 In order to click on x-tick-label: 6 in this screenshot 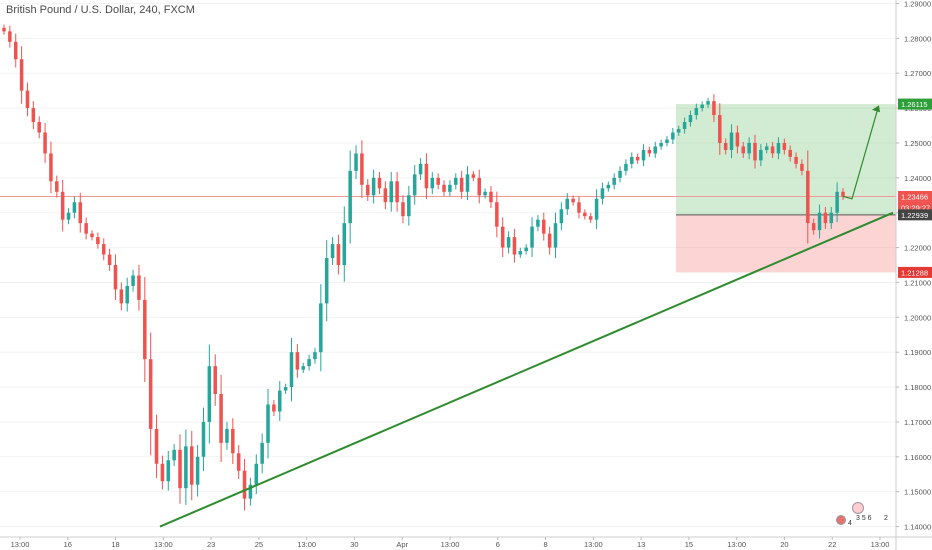, I will do `click(498, 544)`.